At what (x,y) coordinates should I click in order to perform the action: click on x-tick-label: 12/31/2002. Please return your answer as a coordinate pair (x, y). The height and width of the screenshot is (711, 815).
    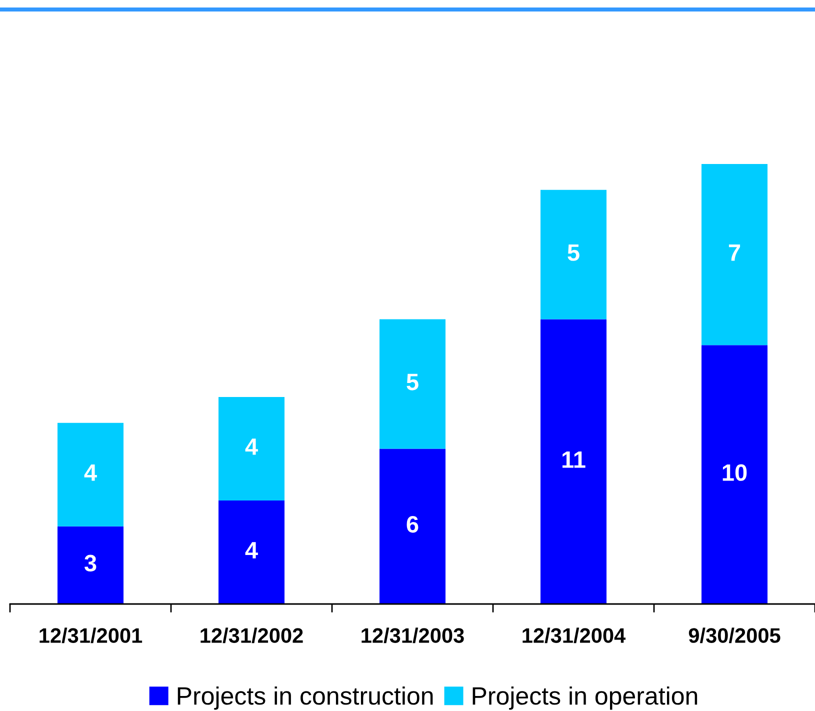
    Looking at the image, I should click on (251, 636).